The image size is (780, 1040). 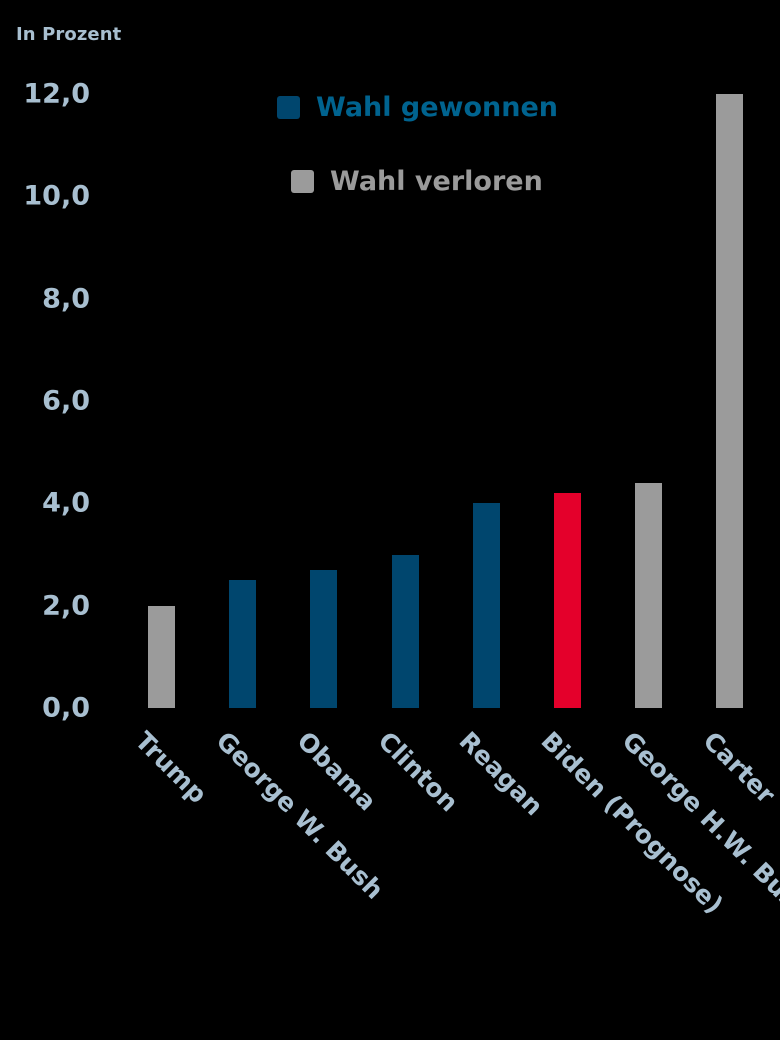 What do you see at coordinates (243, 644) in the screenshot?
I see `bar-george-w-bush` at bounding box center [243, 644].